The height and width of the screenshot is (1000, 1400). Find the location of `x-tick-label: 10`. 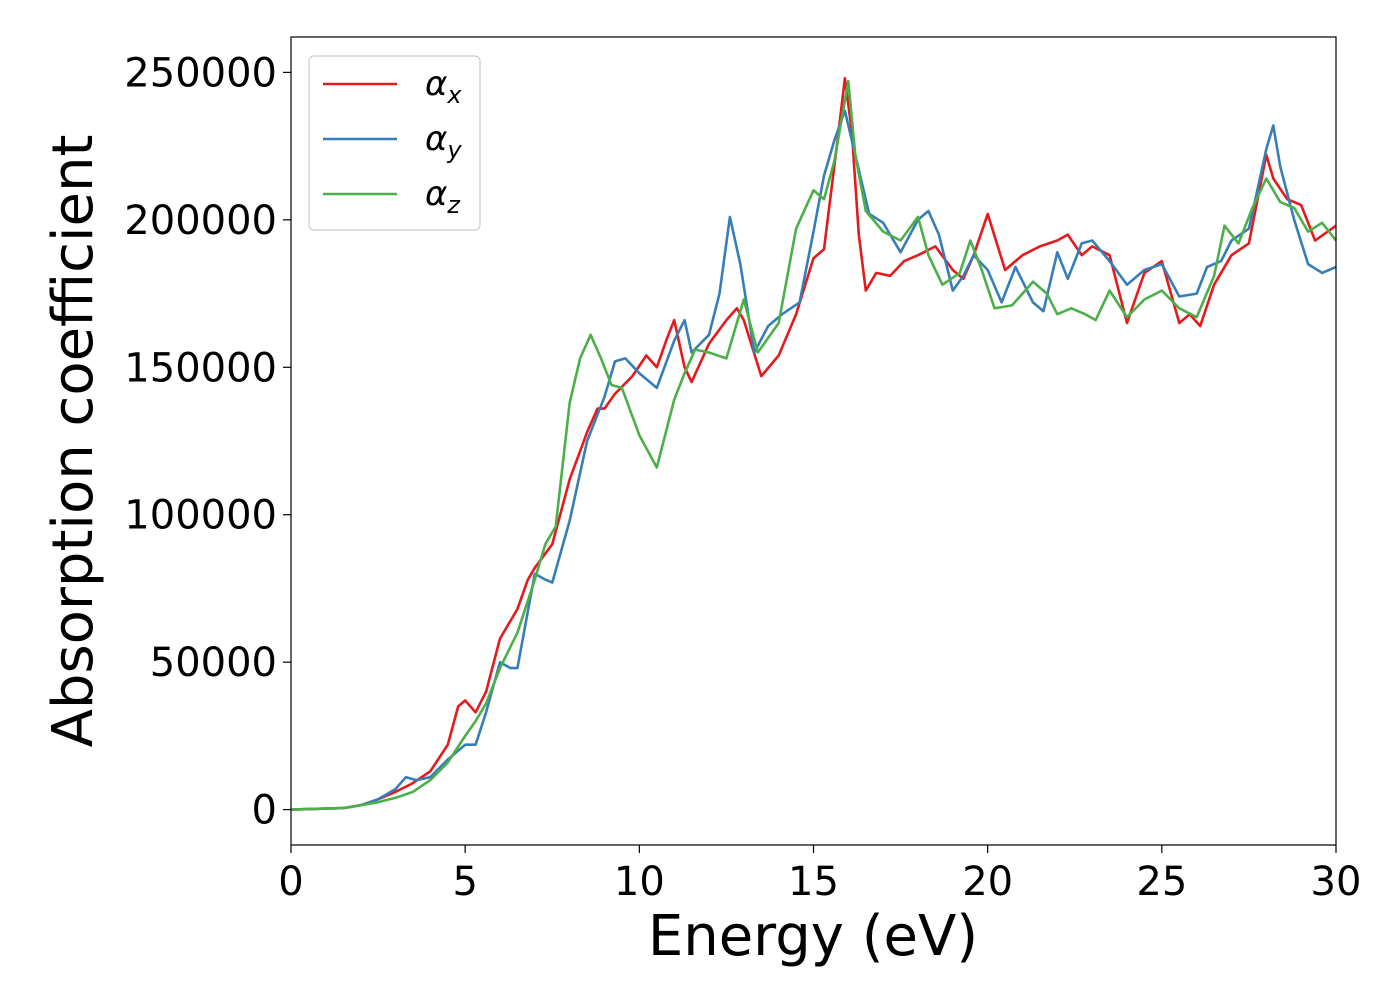

x-tick-label: 10 is located at coordinates (639, 882).